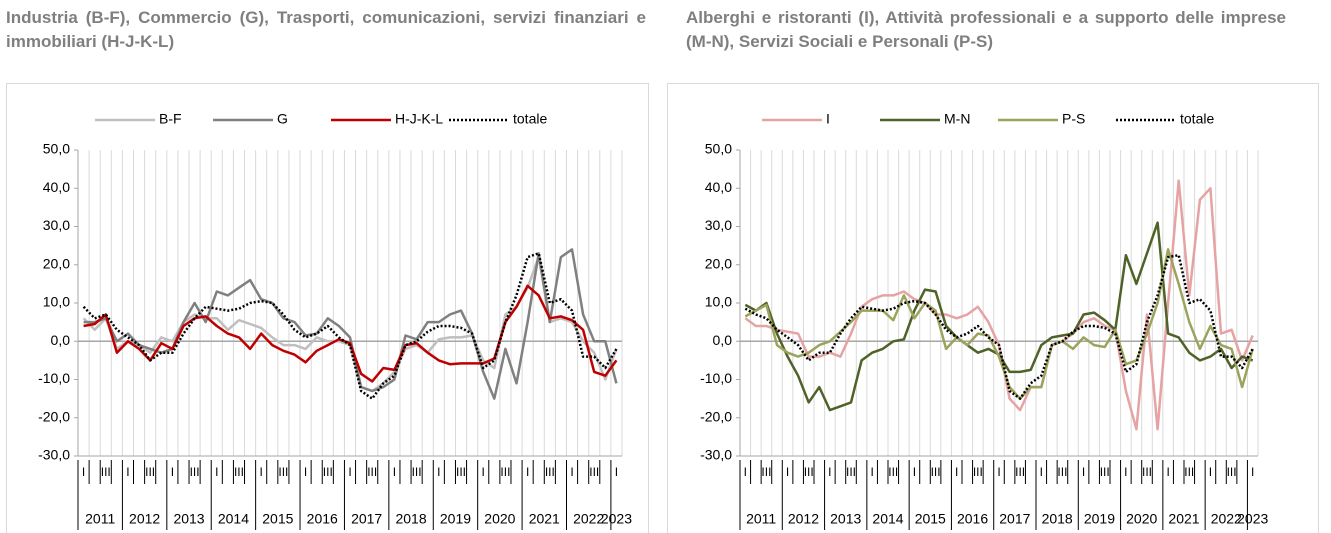 This screenshot has width=1331, height=533. Describe the element at coordinates (957, 119) in the screenshot. I see `legend-label: M-N` at that location.